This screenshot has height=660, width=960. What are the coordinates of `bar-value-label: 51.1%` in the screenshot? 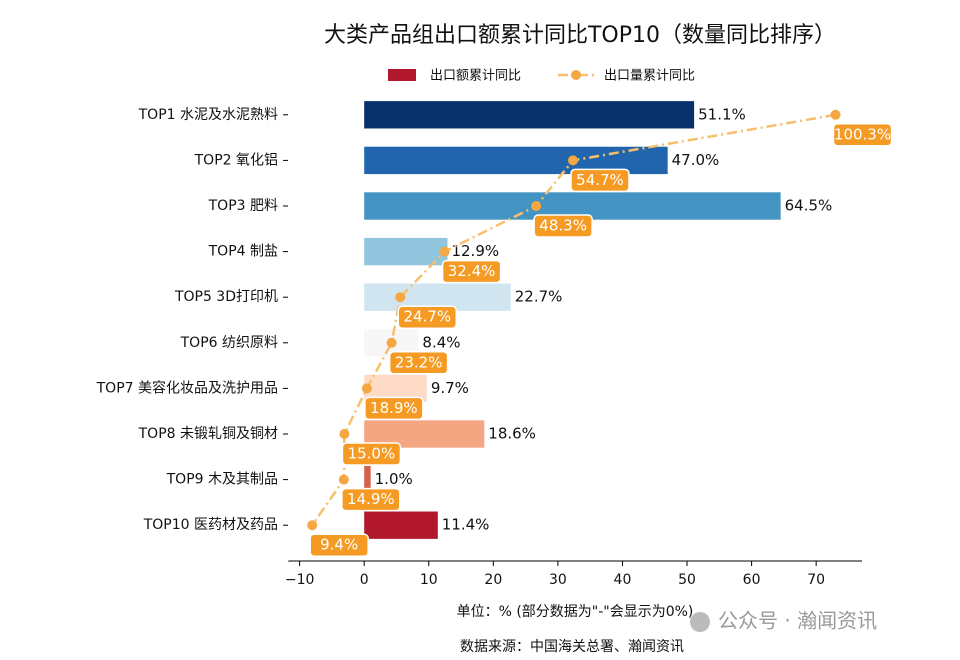 It's located at (722, 114).